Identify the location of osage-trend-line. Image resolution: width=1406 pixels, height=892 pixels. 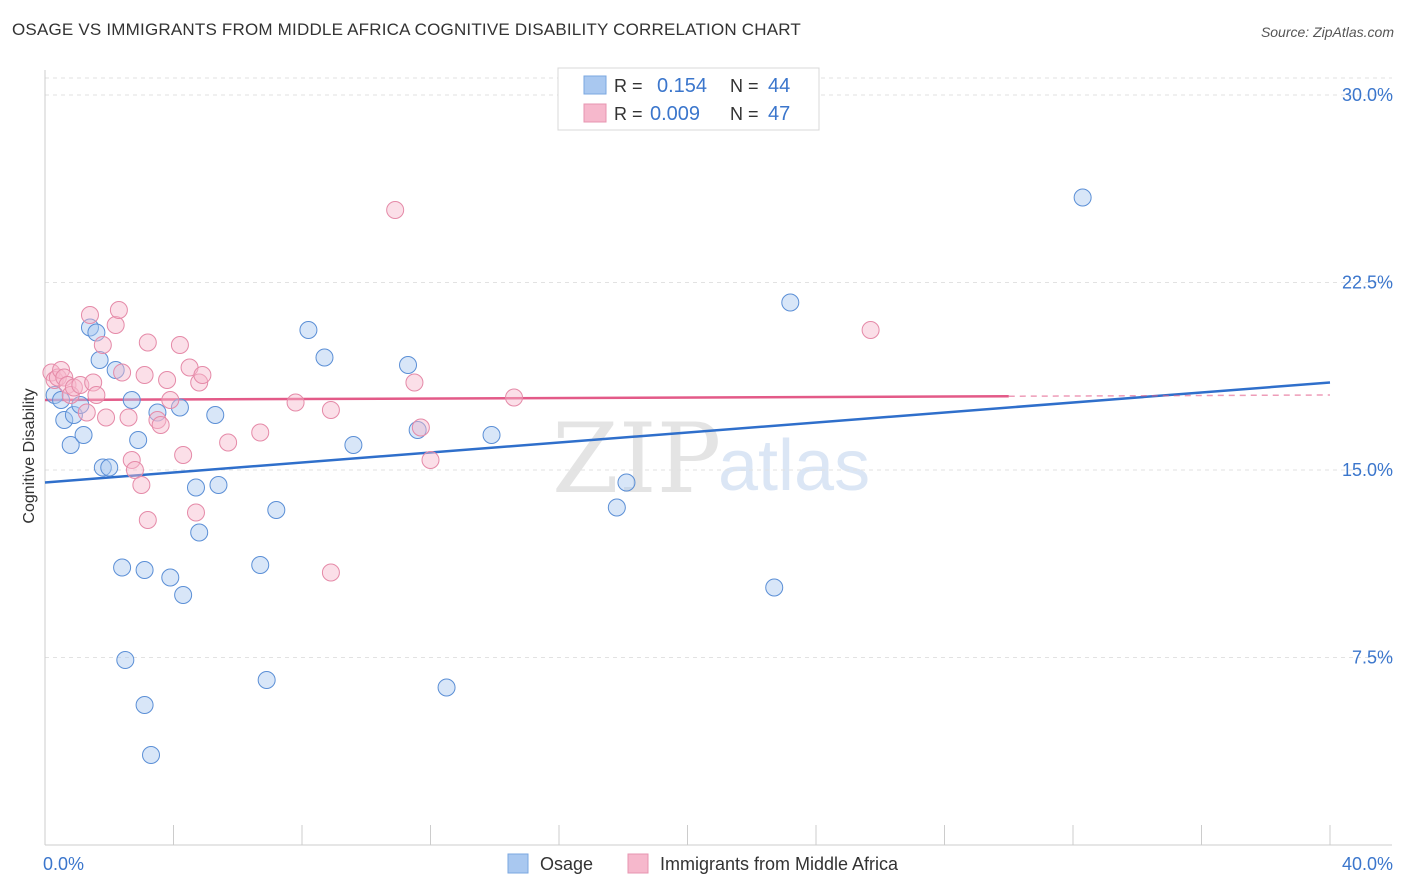
(687, 432).